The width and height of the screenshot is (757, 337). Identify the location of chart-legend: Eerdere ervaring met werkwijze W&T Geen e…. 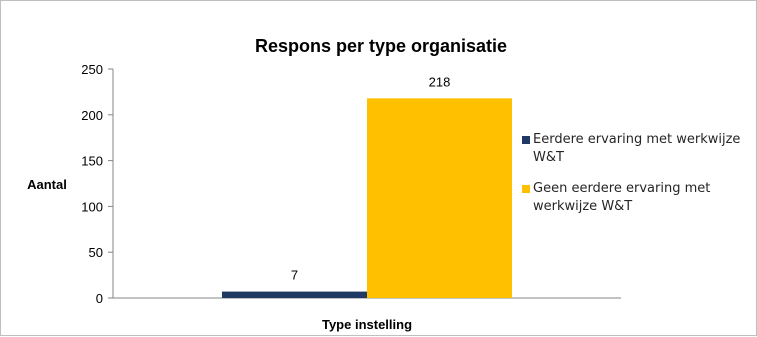
(638, 180).